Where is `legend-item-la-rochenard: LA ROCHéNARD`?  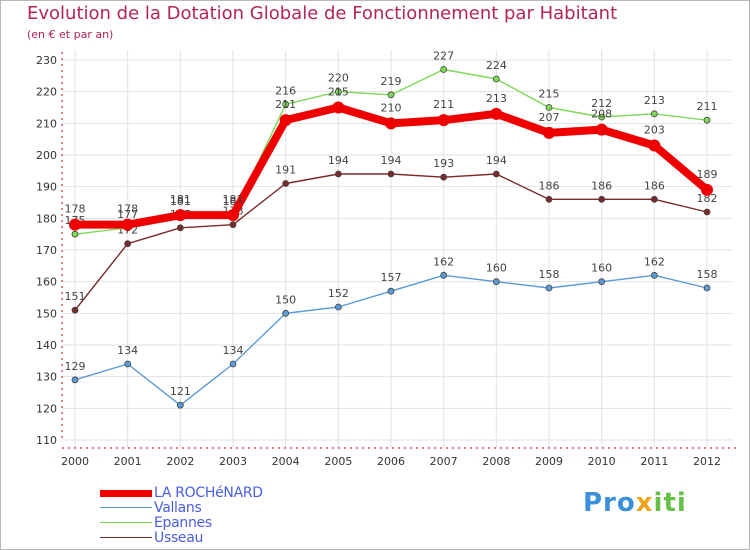 legend-item-la-rochenard: LA ROCHéNARD is located at coordinates (250, 493).